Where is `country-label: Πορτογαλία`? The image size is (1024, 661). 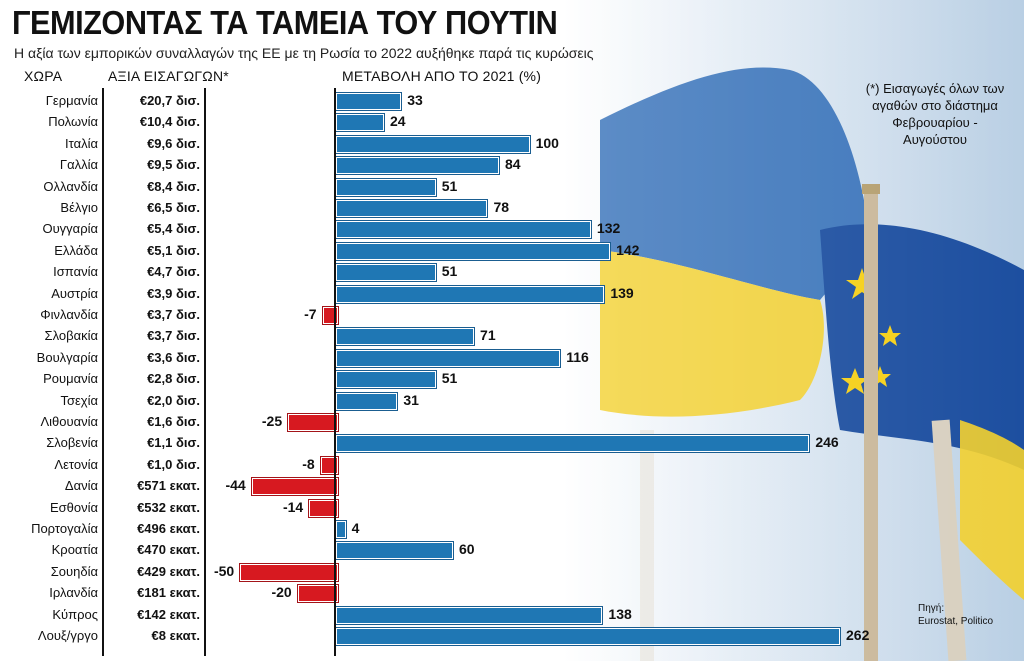 country-label: Πορτογαλία is located at coordinates (55, 529).